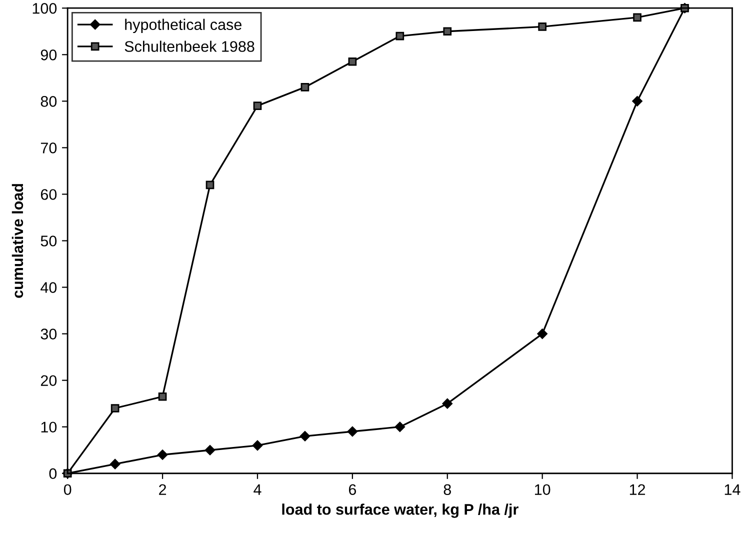 The height and width of the screenshot is (541, 751). I want to click on legend-label: hypothetical case, so click(183, 26).